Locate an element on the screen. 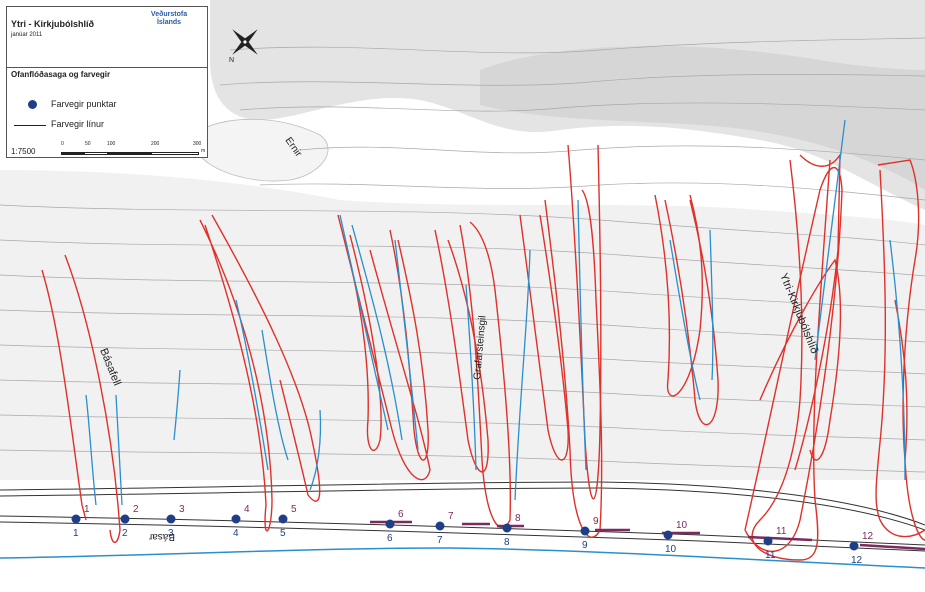 The image size is (925, 592). scale-ratio: 1:7500 is located at coordinates (23, 151).